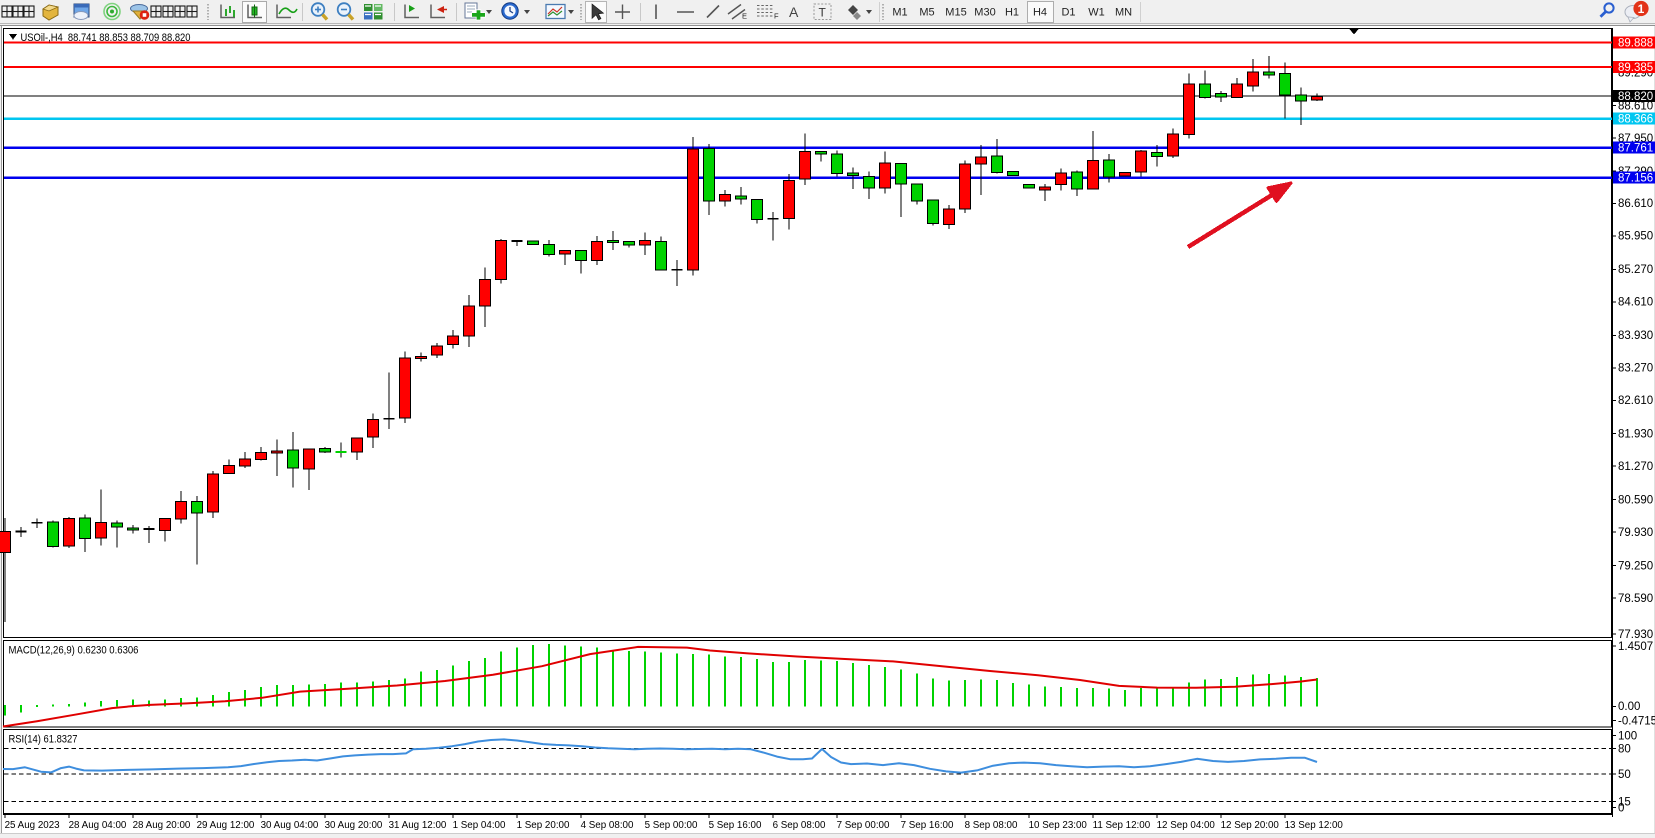 Image resolution: width=1655 pixels, height=838 pixels. I want to click on svg-text: H1, so click(1012, 13).